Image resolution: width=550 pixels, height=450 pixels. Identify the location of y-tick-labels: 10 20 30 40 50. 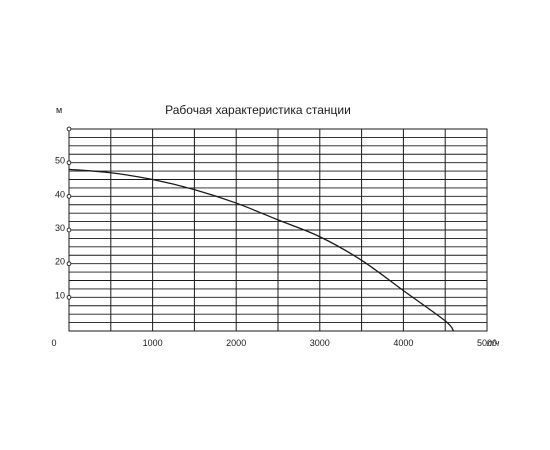
(60, 228).